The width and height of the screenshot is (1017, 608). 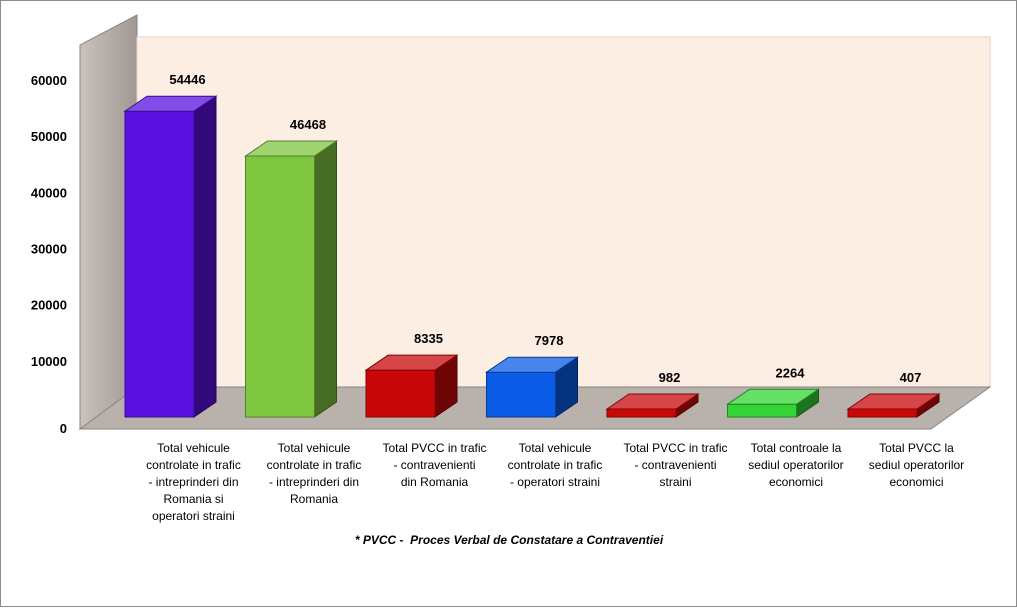 What do you see at coordinates (49, 80) in the screenshot?
I see `y-tick-label: 60000` at bounding box center [49, 80].